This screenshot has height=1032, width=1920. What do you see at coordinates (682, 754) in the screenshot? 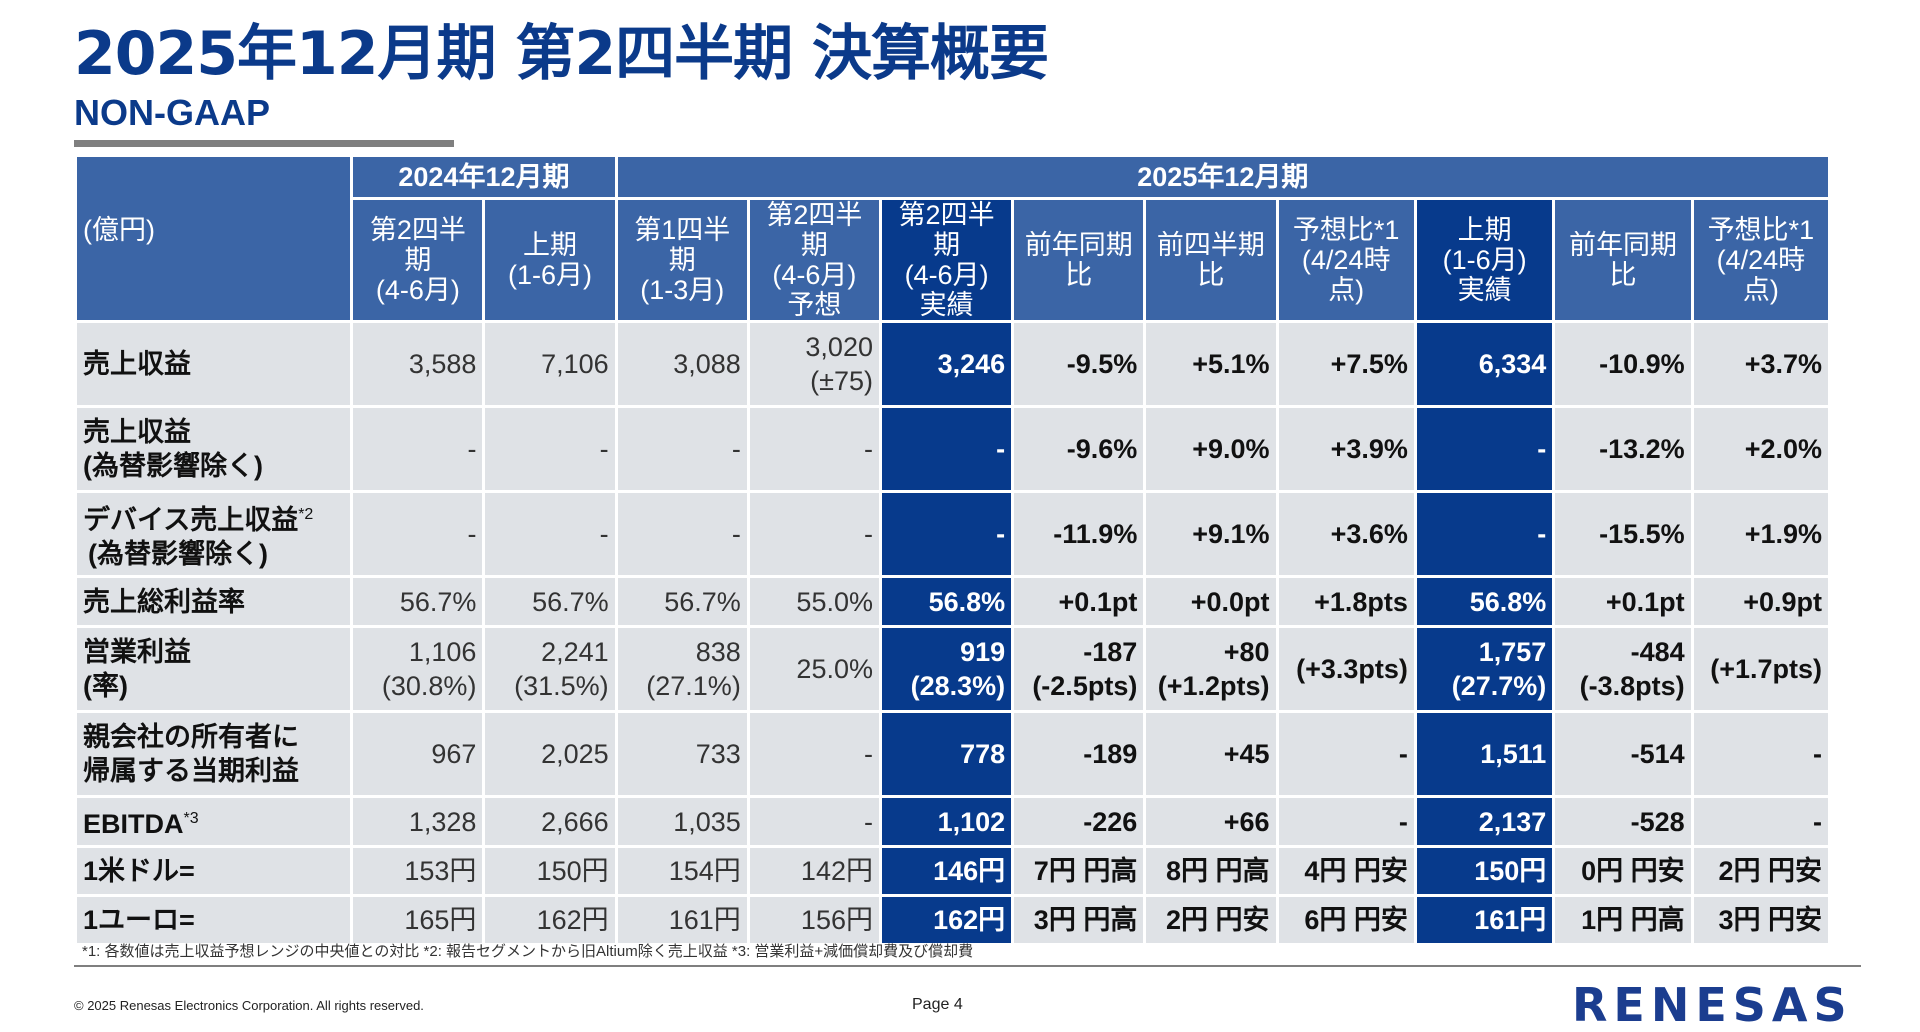
I see `table-cell: 733` at bounding box center [682, 754].